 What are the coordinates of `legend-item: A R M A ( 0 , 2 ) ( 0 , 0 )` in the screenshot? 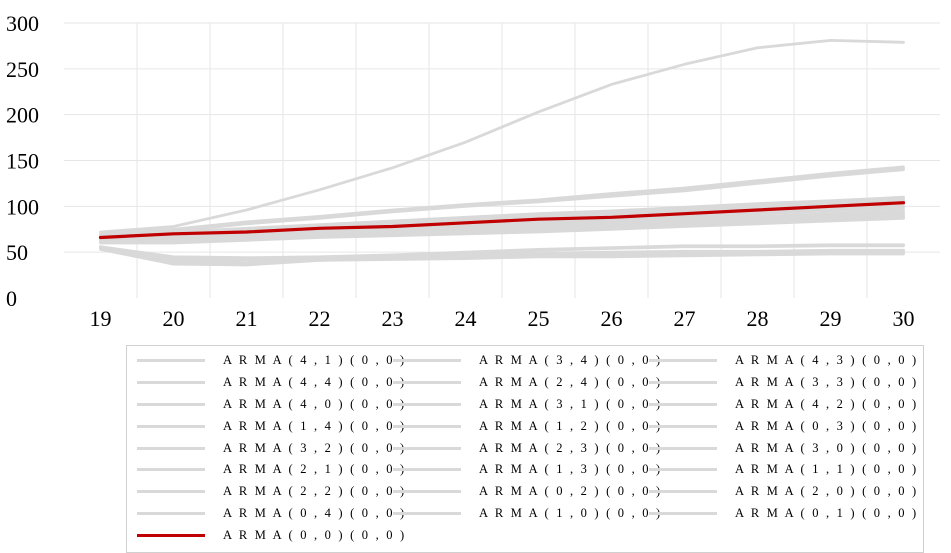 It's located at (526, 492).